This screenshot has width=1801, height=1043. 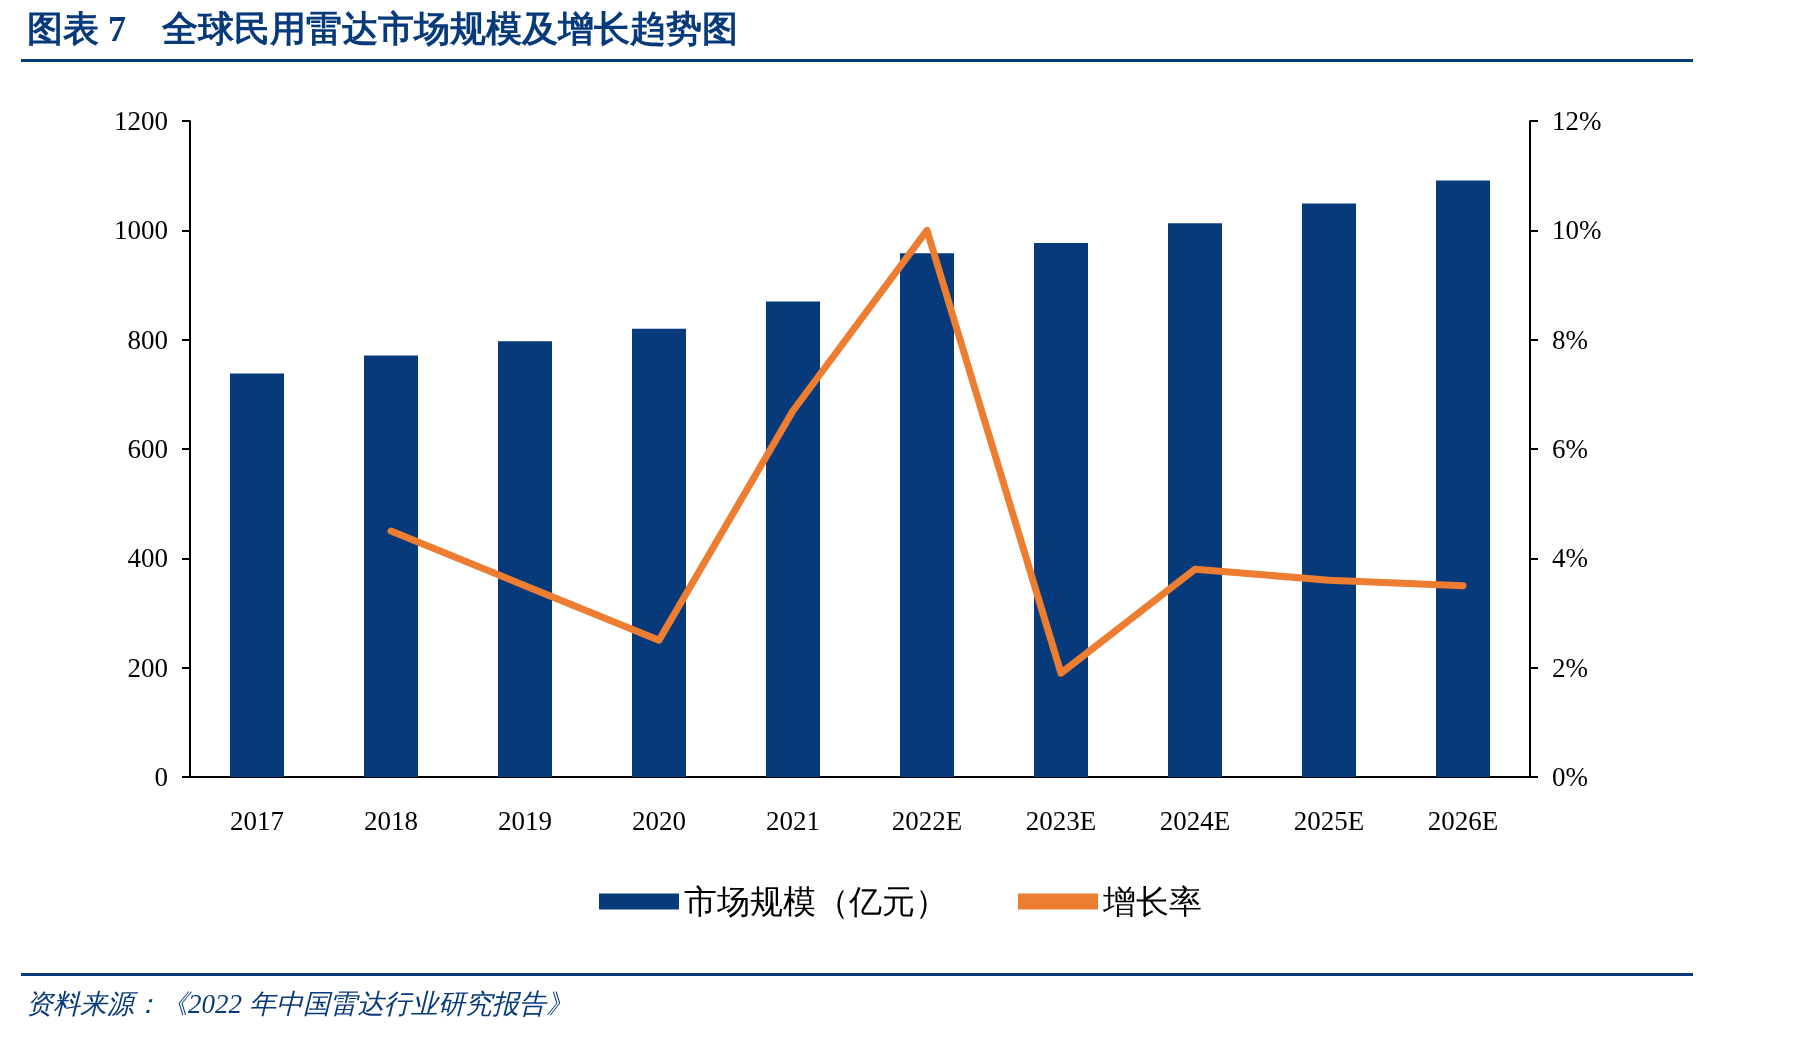 I want to click on y2-tick-label: 0%, so click(x=1570, y=777).